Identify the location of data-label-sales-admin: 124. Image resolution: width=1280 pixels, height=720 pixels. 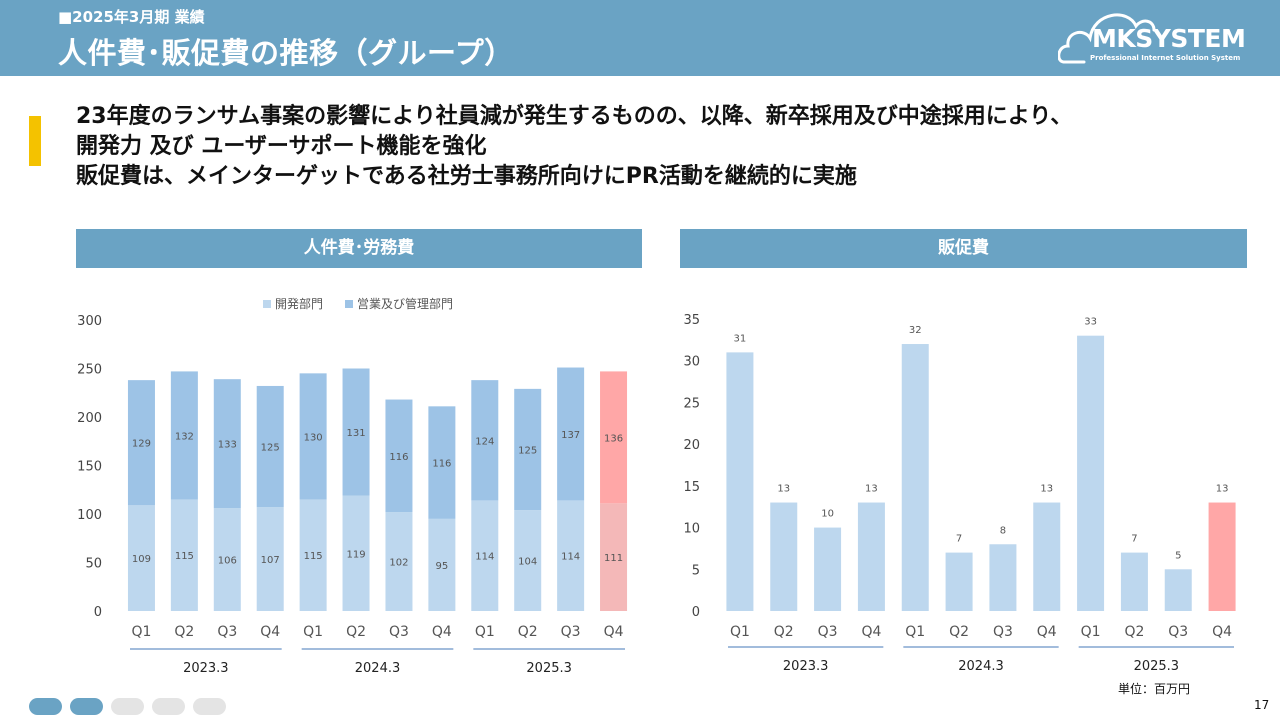
(484, 441).